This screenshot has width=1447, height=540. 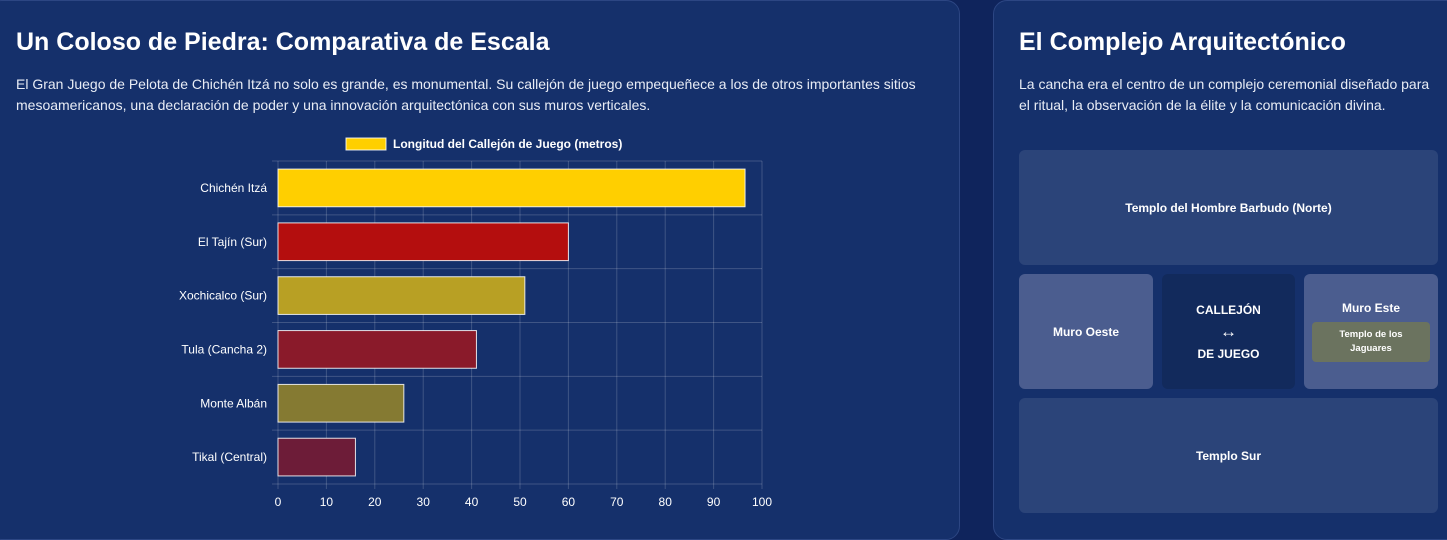 What do you see at coordinates (1370, 308) in the screenshot?
I see `east-wall-label: Muro Este` at bounding box center [1370, 308].